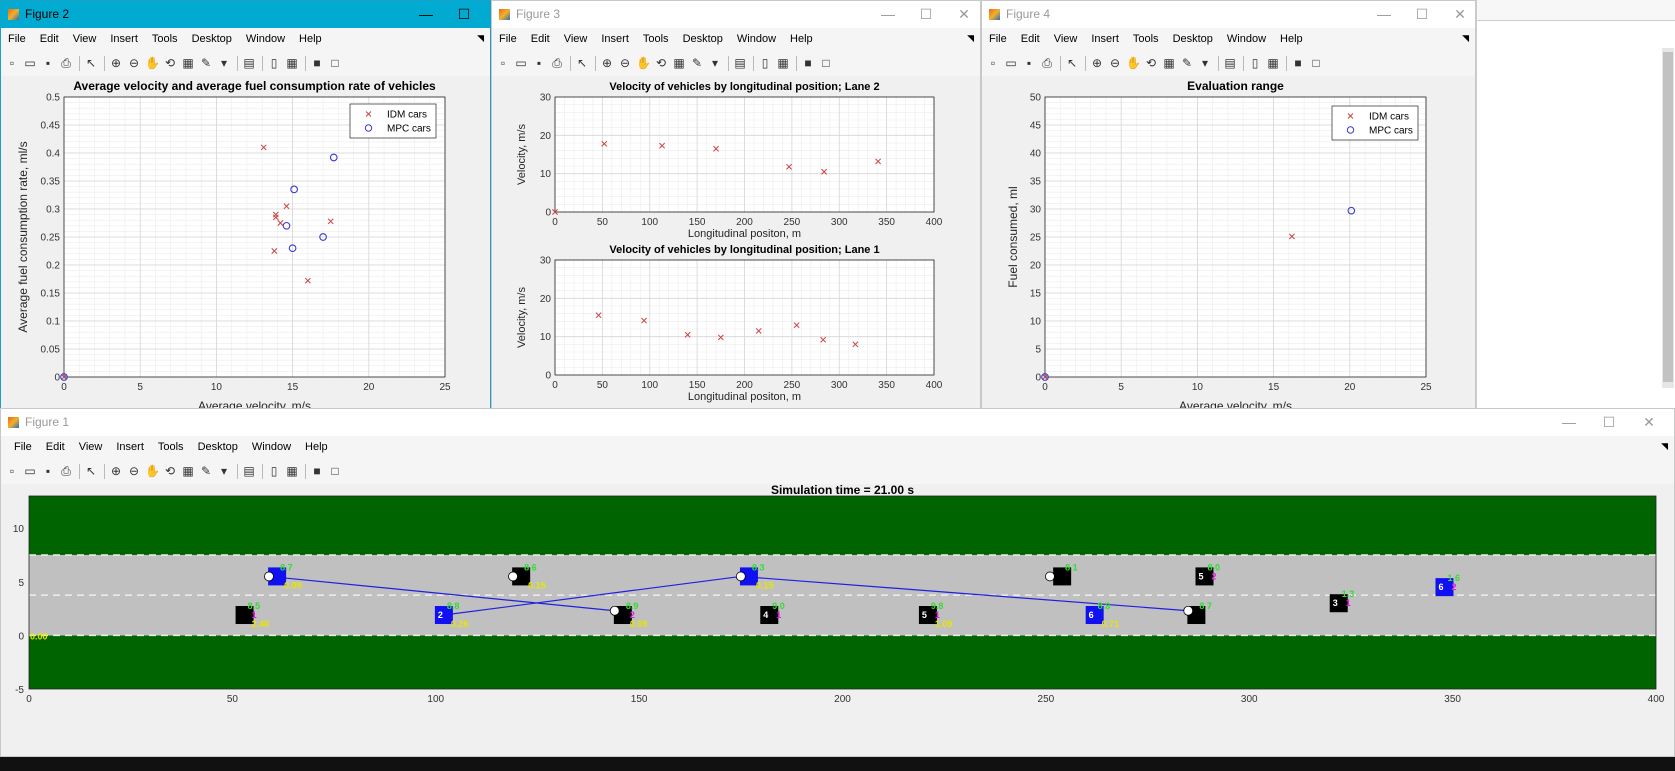  Describe the element at coordinates (1668, 218) in the screenshot. I see `scrollbar` at that location.